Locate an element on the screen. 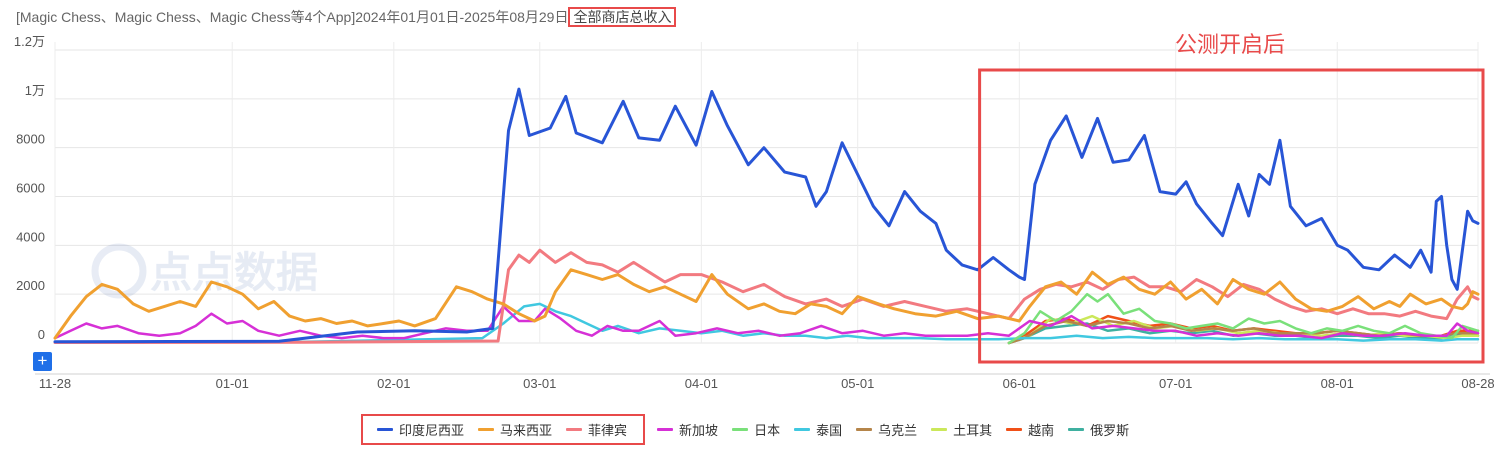 The height and width of the screenshot is (449, 1498). x-tick-label: 08-01 is located at coordinates (1337, 383).